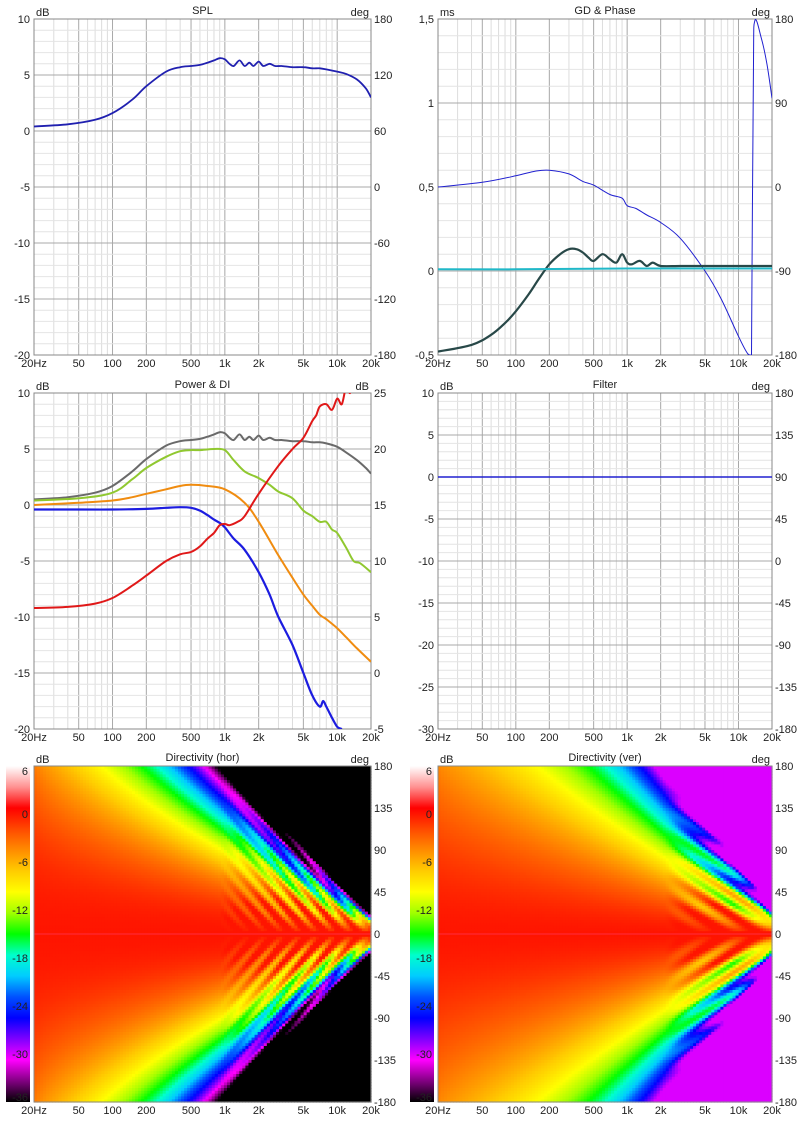 The width and height of the screenshot is (806, 1124). I want to click on gd-x-tick: 200, so click(549, 364).